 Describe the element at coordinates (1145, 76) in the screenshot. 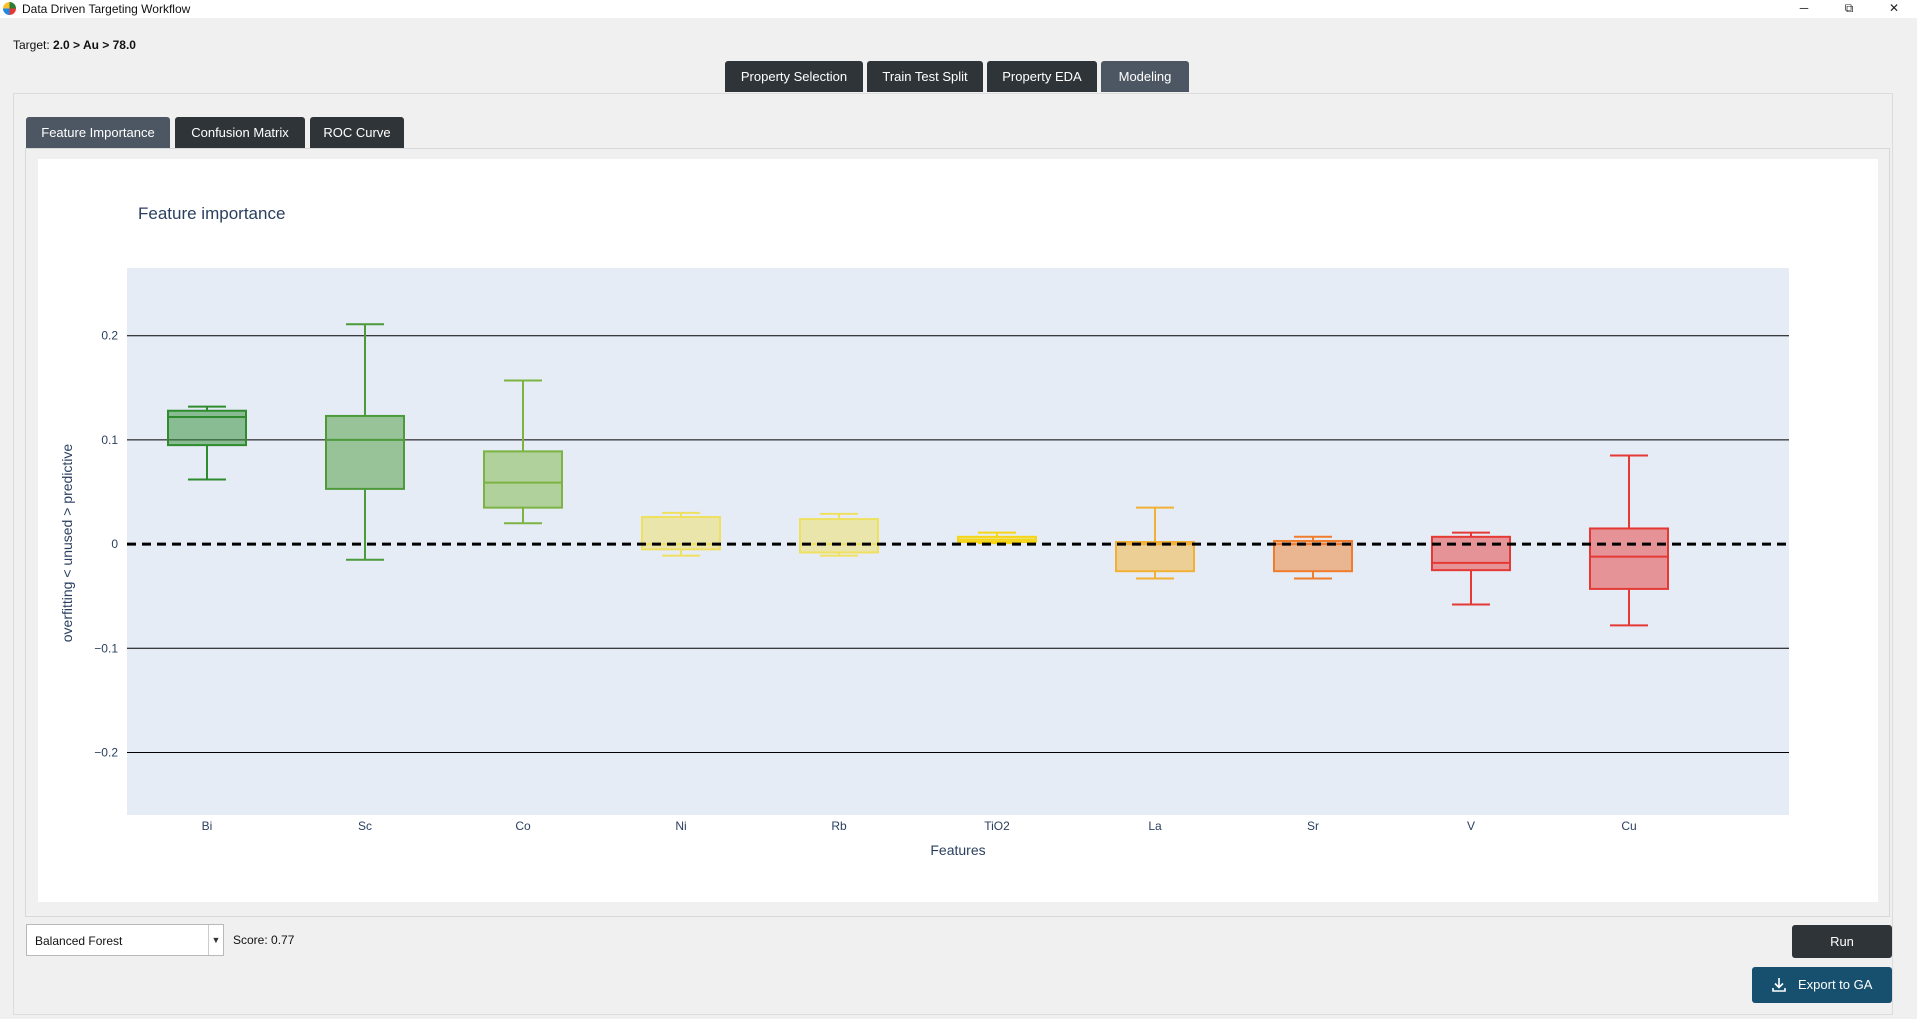

I see `tab-modeling: Modeling` at that location.